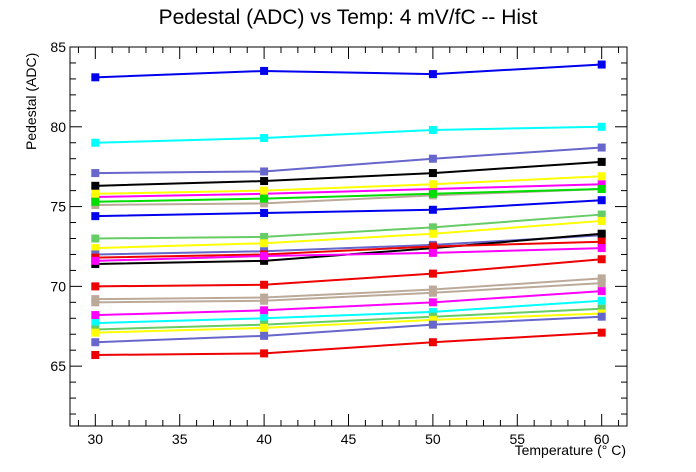 The width and height of the screenshot is (696, 472). What do you see at coordinates (58, 207) in the screenshot?
I see `y-tick-label: 75` at bounding box center [58, 207].